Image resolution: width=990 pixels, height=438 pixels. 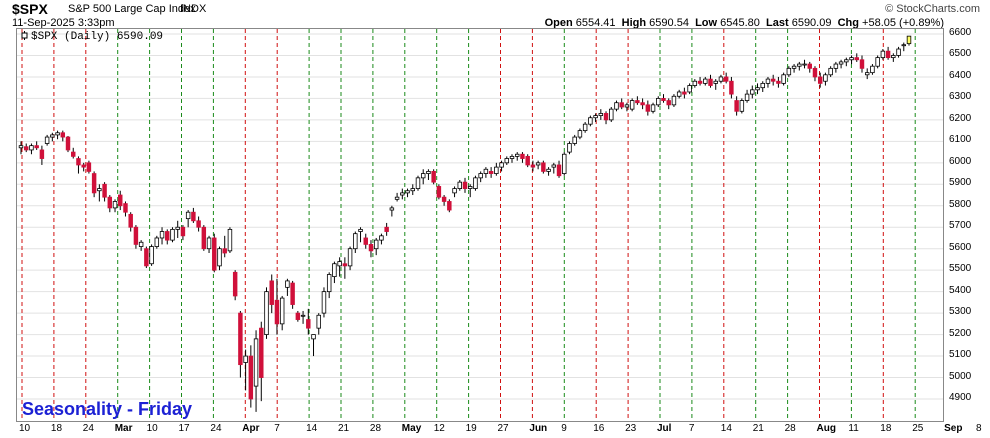 I want to click on x-month-label: May, so click(x=411, y=428).